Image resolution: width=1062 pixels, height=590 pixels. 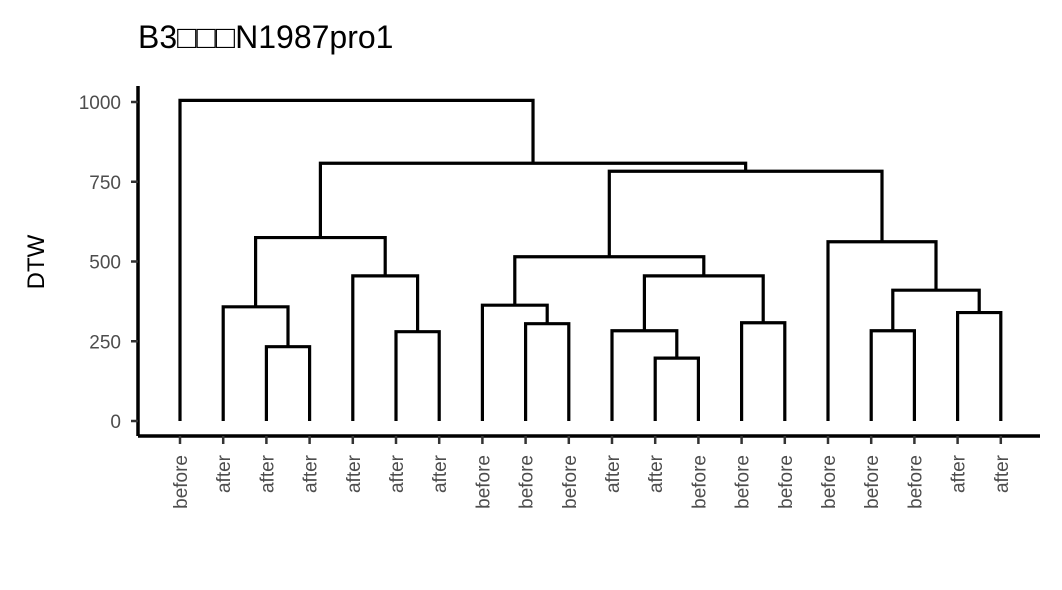 I want to click on y-tick-label: 750, so click(x=105, y=183).